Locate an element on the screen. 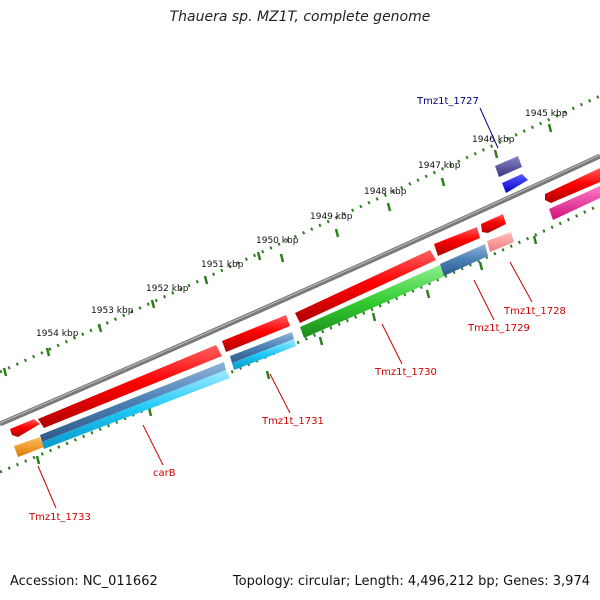 The height and width of the screenshot is (600, 600). gene-label-tmz1t-1730: Tmz1t_1730 is located at coordinates (405, 372).